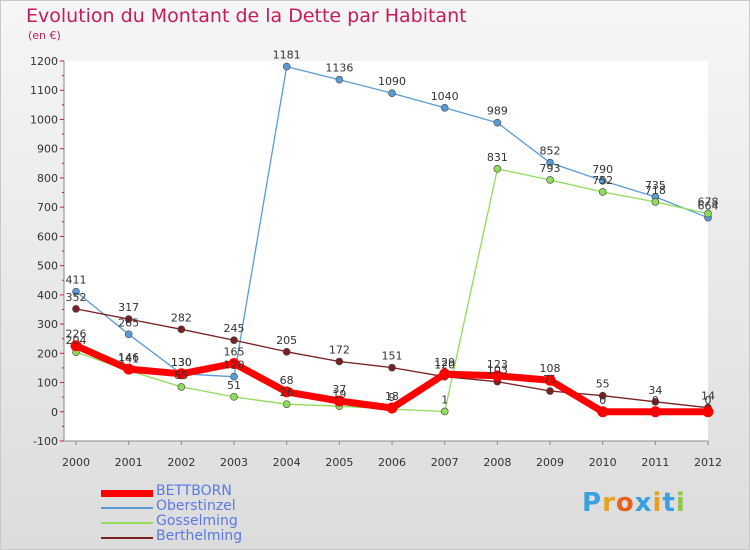  I want to click on data-label: 123, so click(497, 364).